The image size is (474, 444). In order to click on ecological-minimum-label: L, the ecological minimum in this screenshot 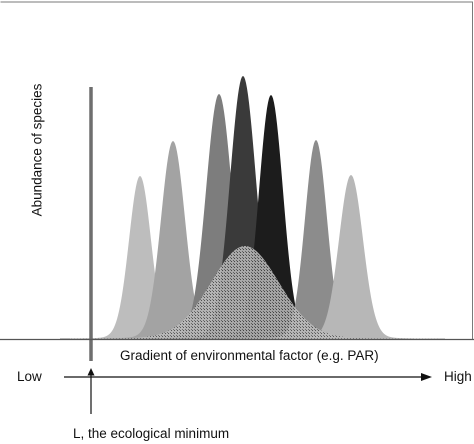, I will do `click(151, 433)`.